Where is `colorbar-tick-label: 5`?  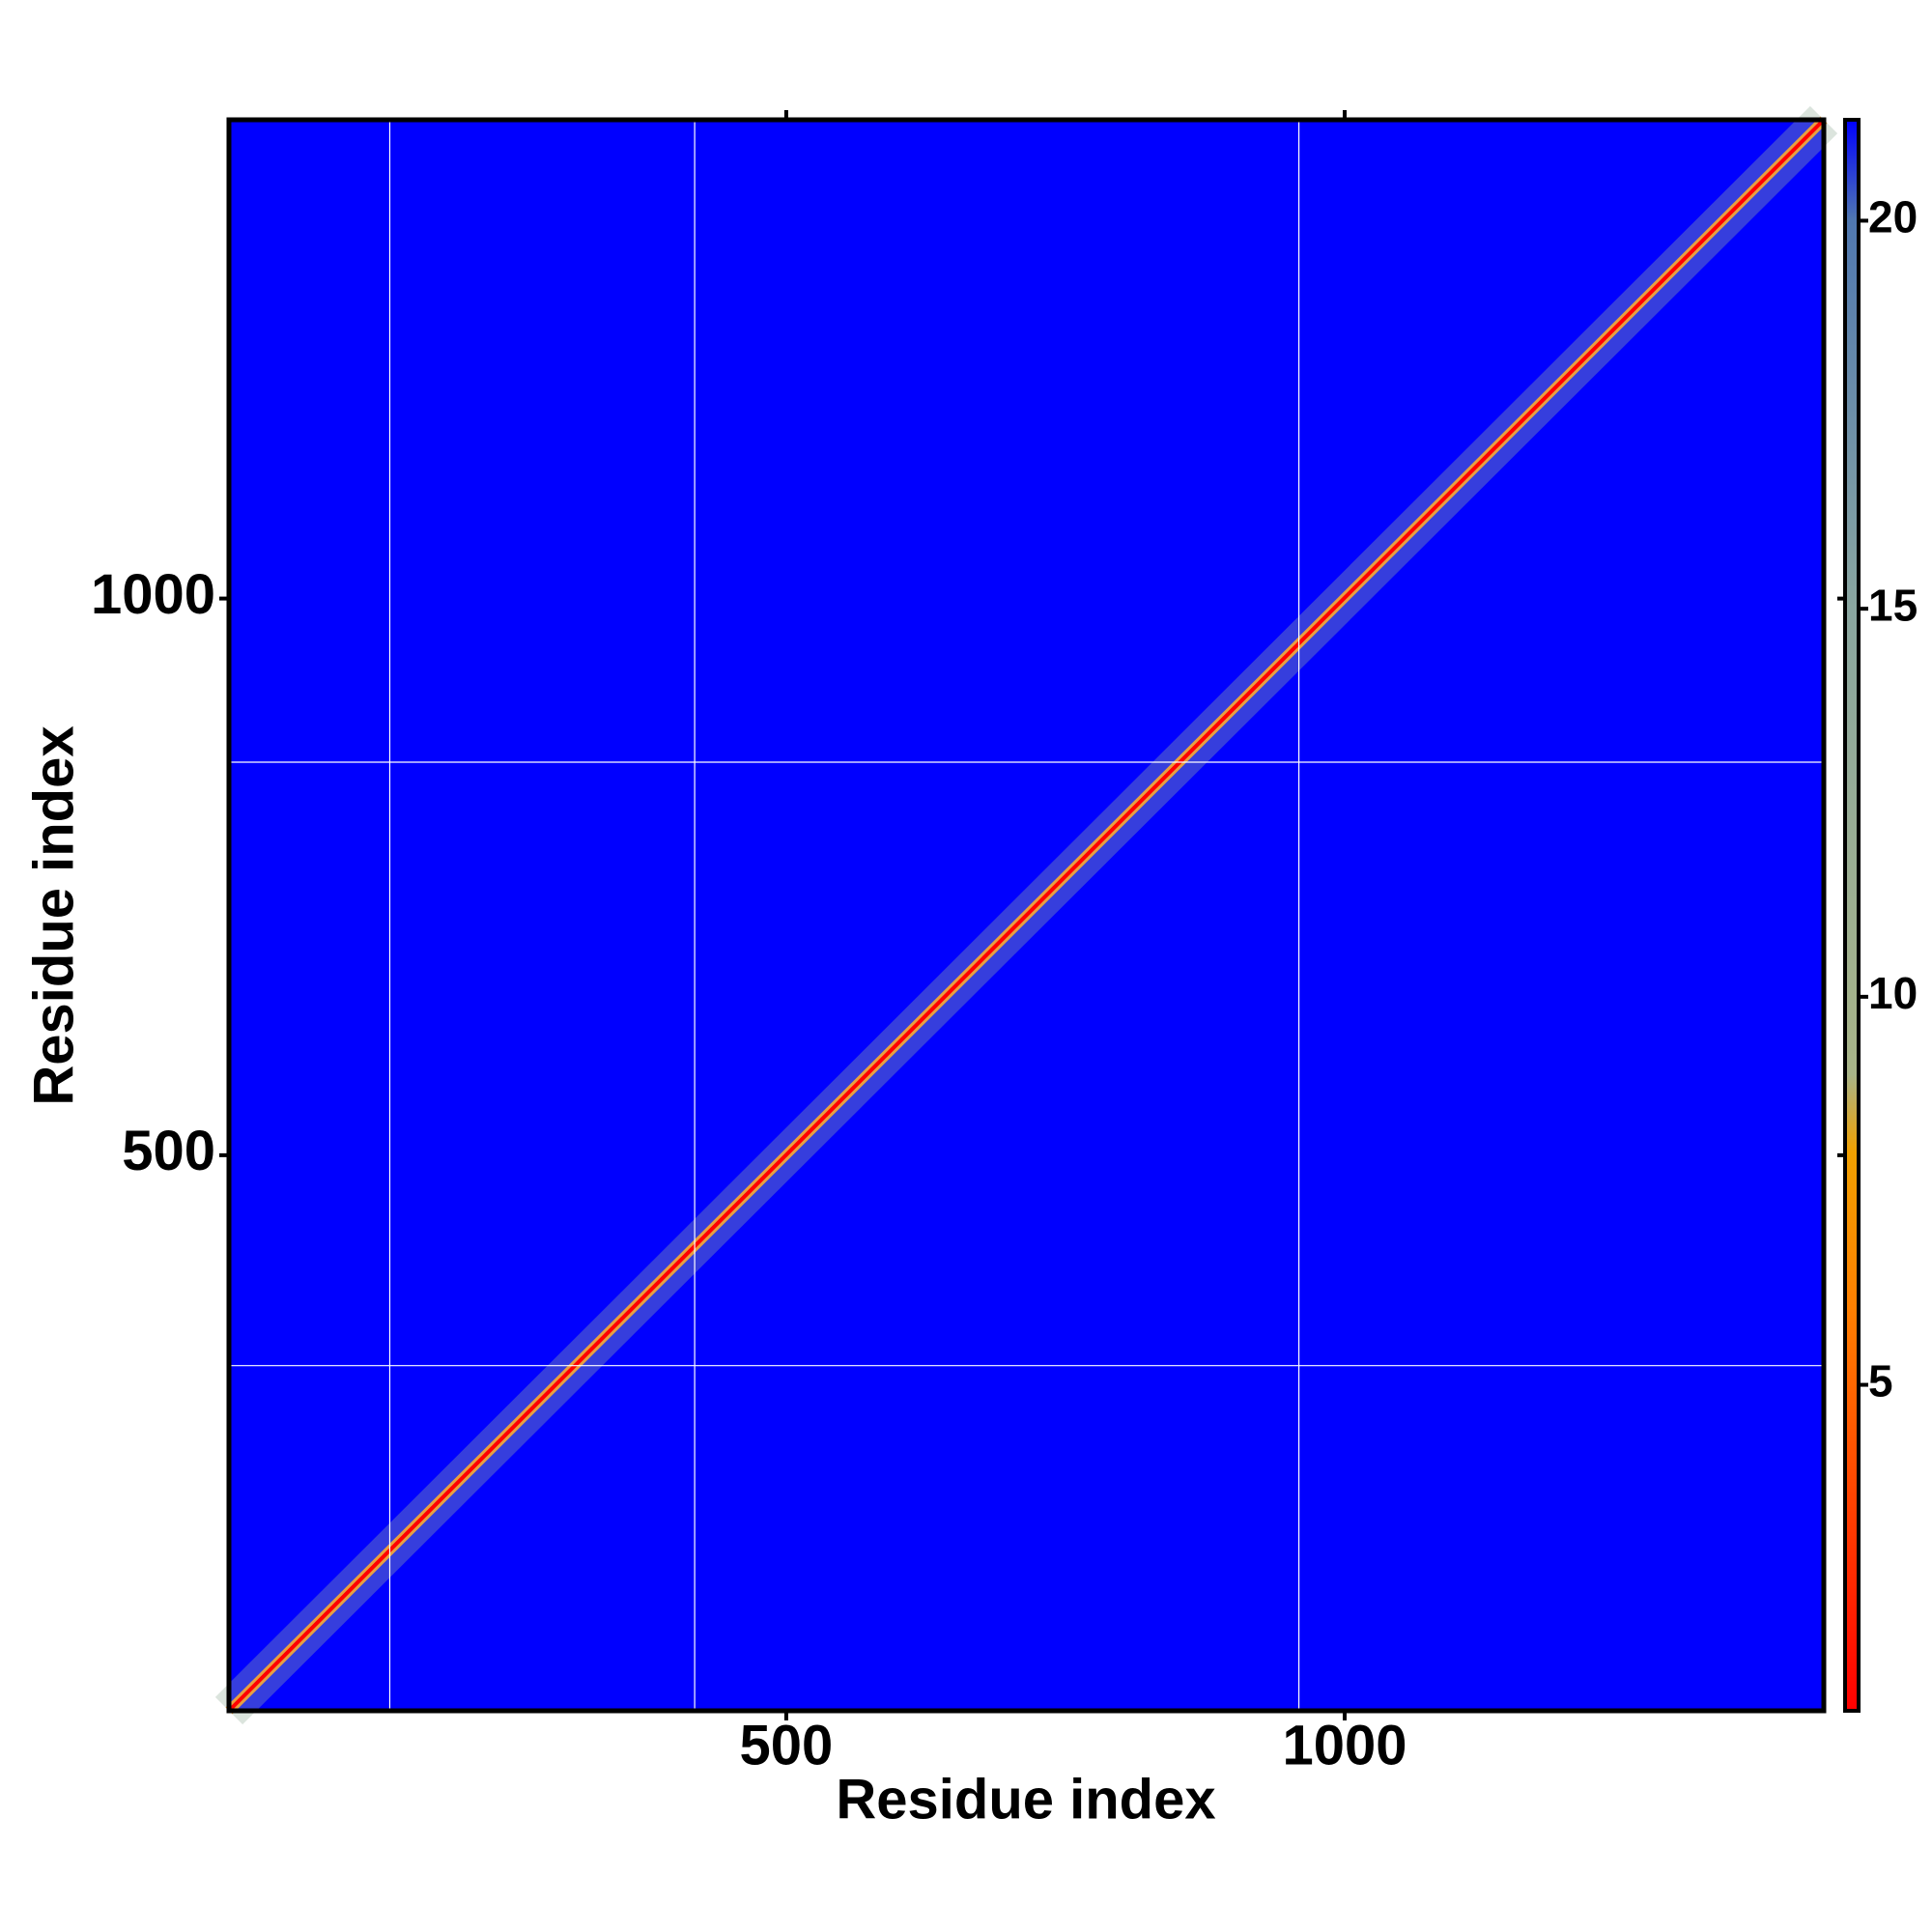 colorbar-tick-label: 5 is located at coordinates (1880, 1381).